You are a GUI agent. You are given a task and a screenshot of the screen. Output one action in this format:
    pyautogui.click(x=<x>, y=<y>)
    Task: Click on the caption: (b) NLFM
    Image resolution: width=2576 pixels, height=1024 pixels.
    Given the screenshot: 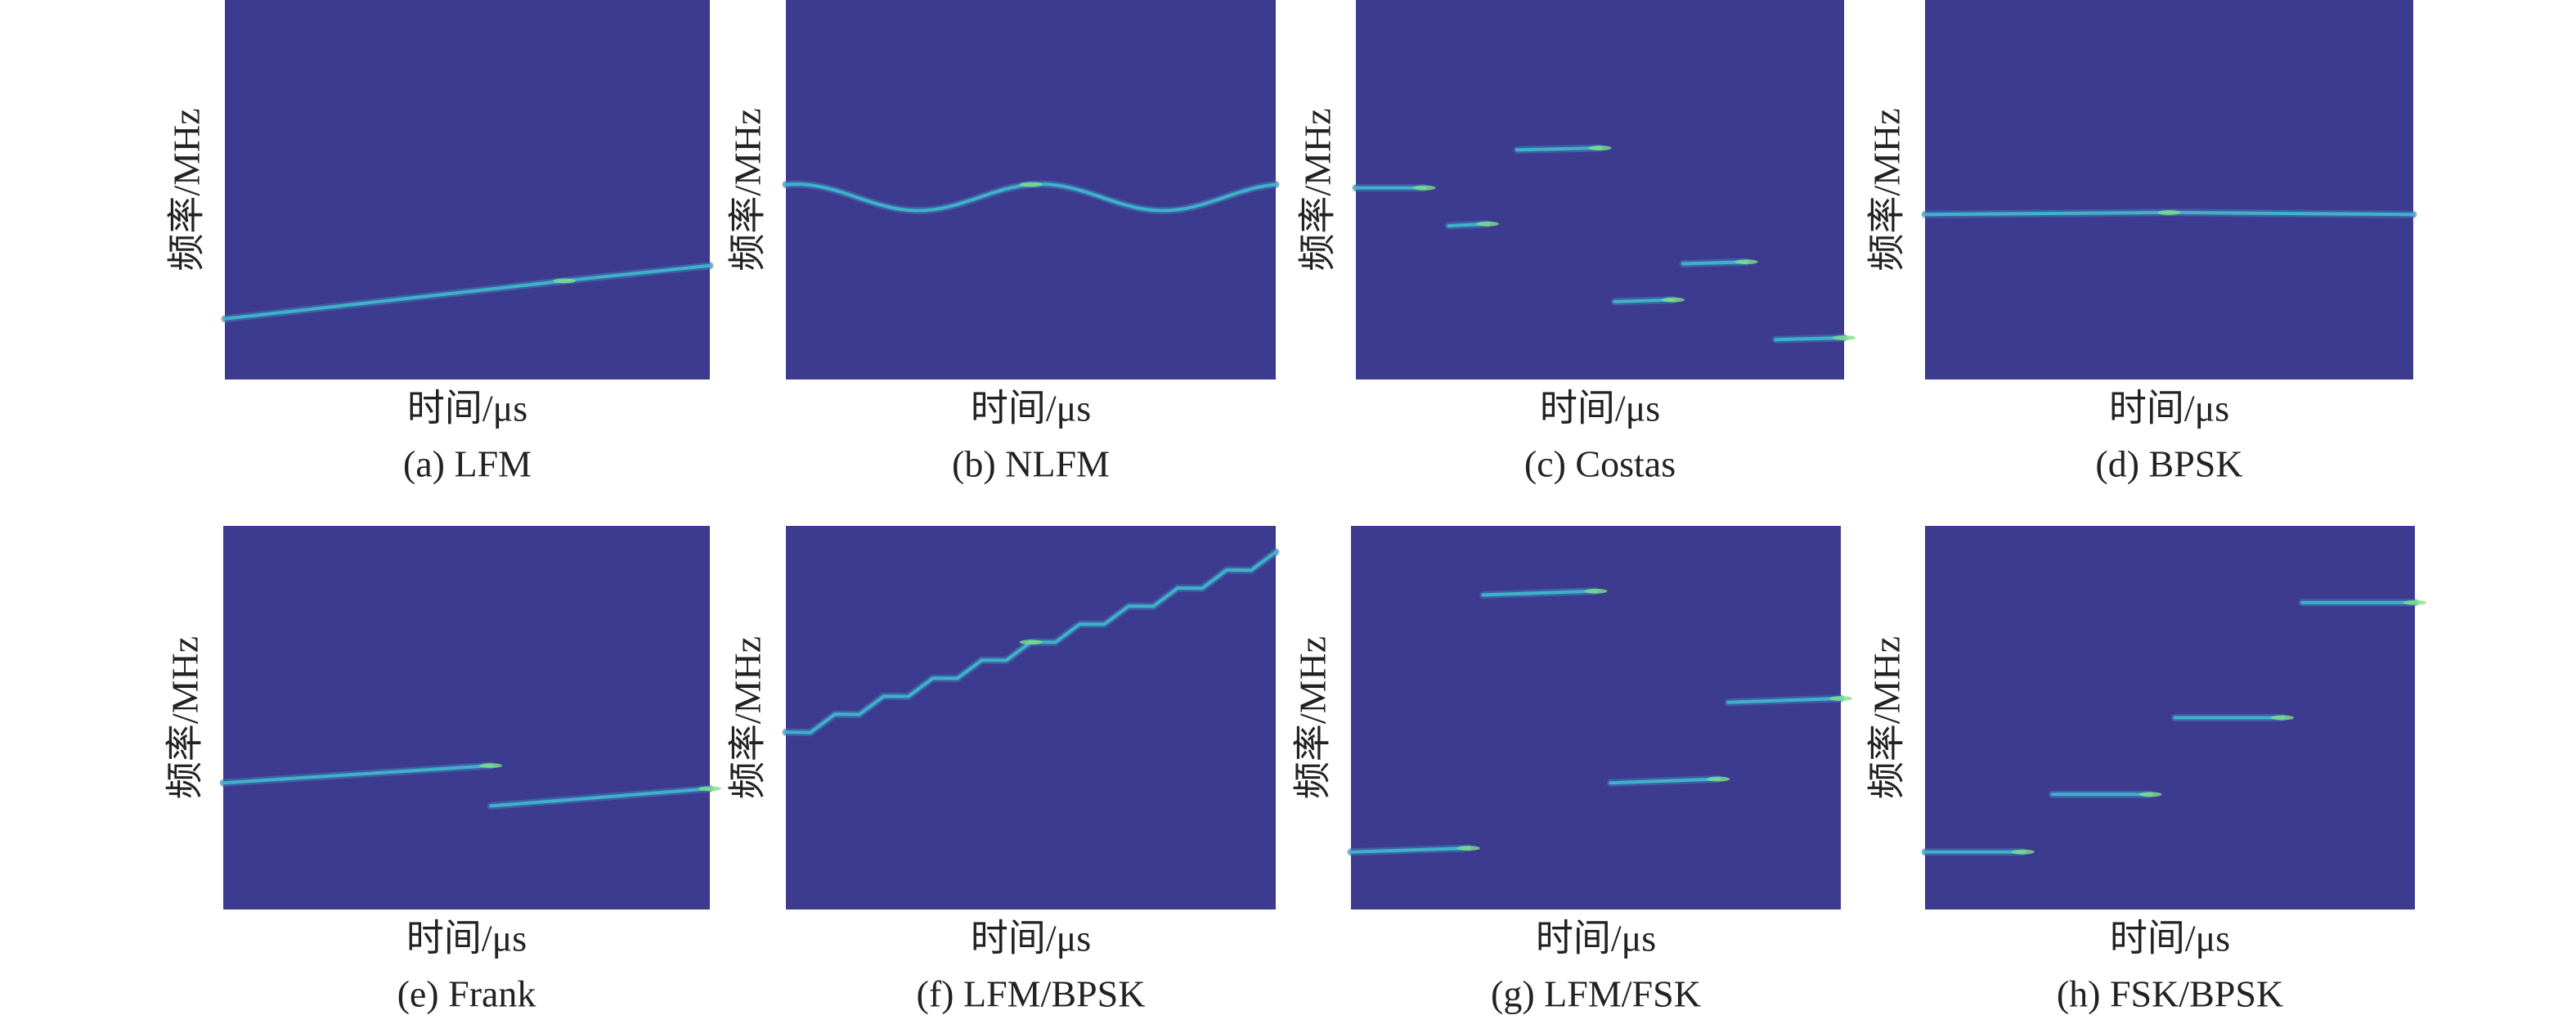 What is the action you would take?
    pyautogui.click(x=1031, y=464)
    